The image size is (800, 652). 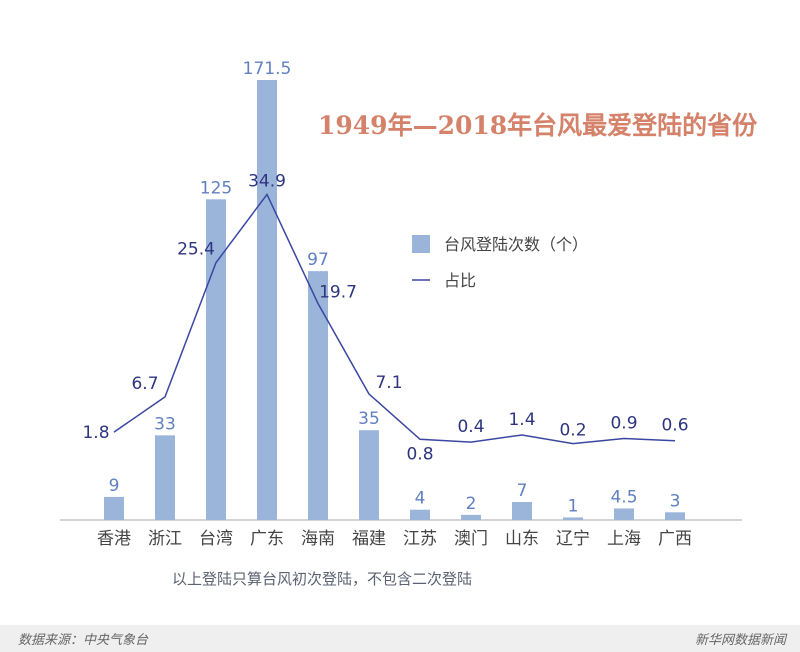 I want to click on line-label-4: 19.7, so click(x=338, y=293).